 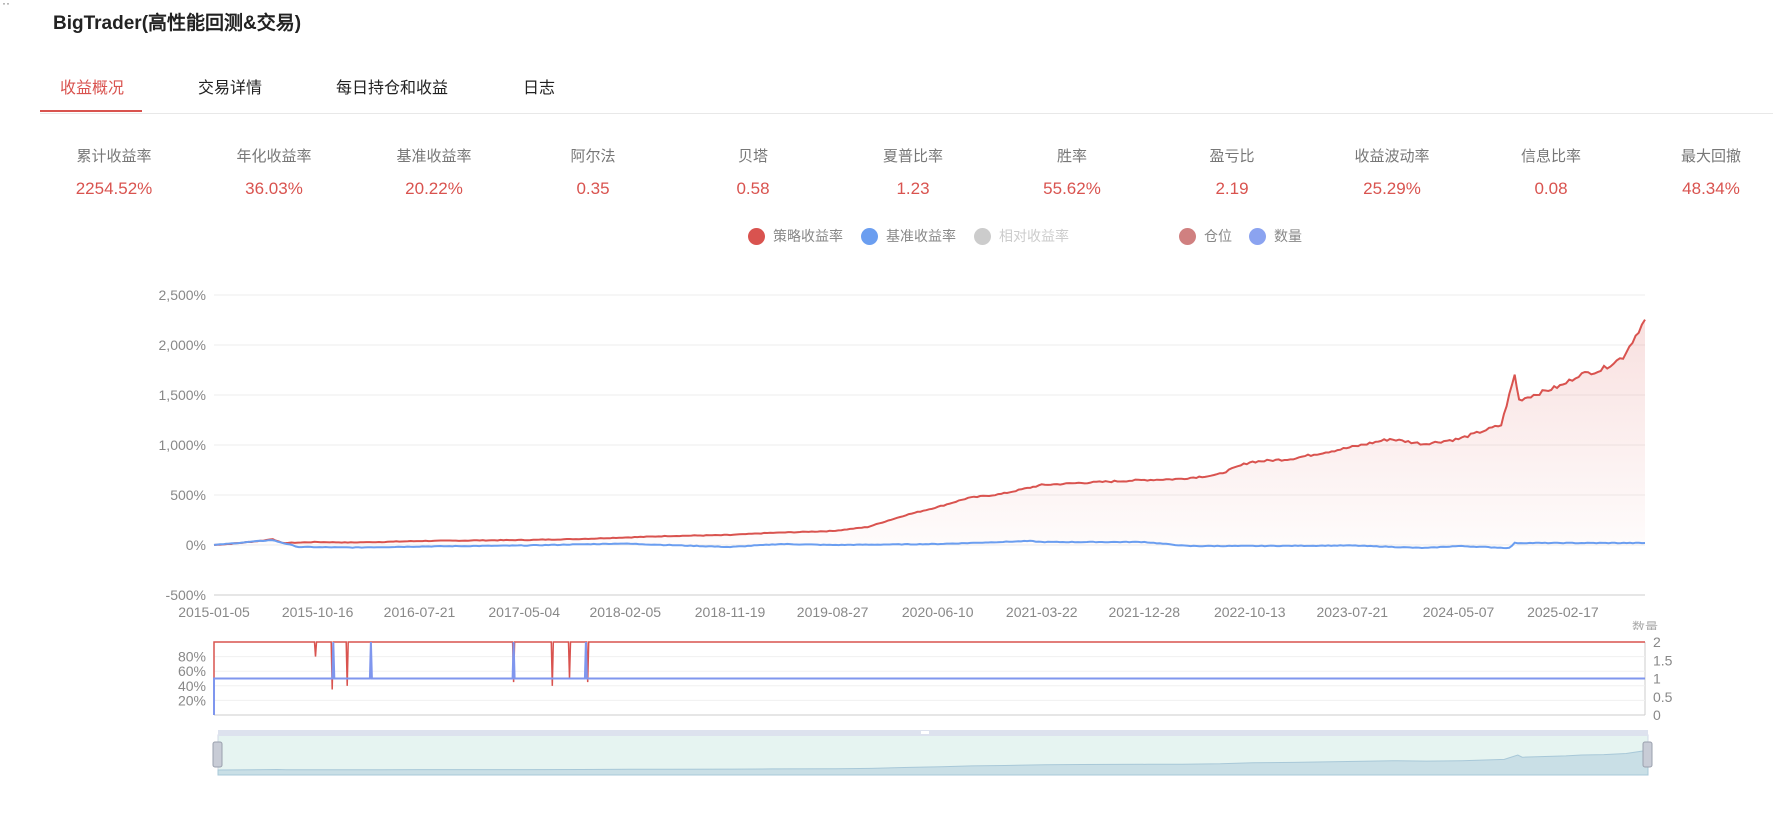 What do you see at coordinates (906, 113) in the screenshot?
I see `tab-divider` at bounding box center [906, 113].